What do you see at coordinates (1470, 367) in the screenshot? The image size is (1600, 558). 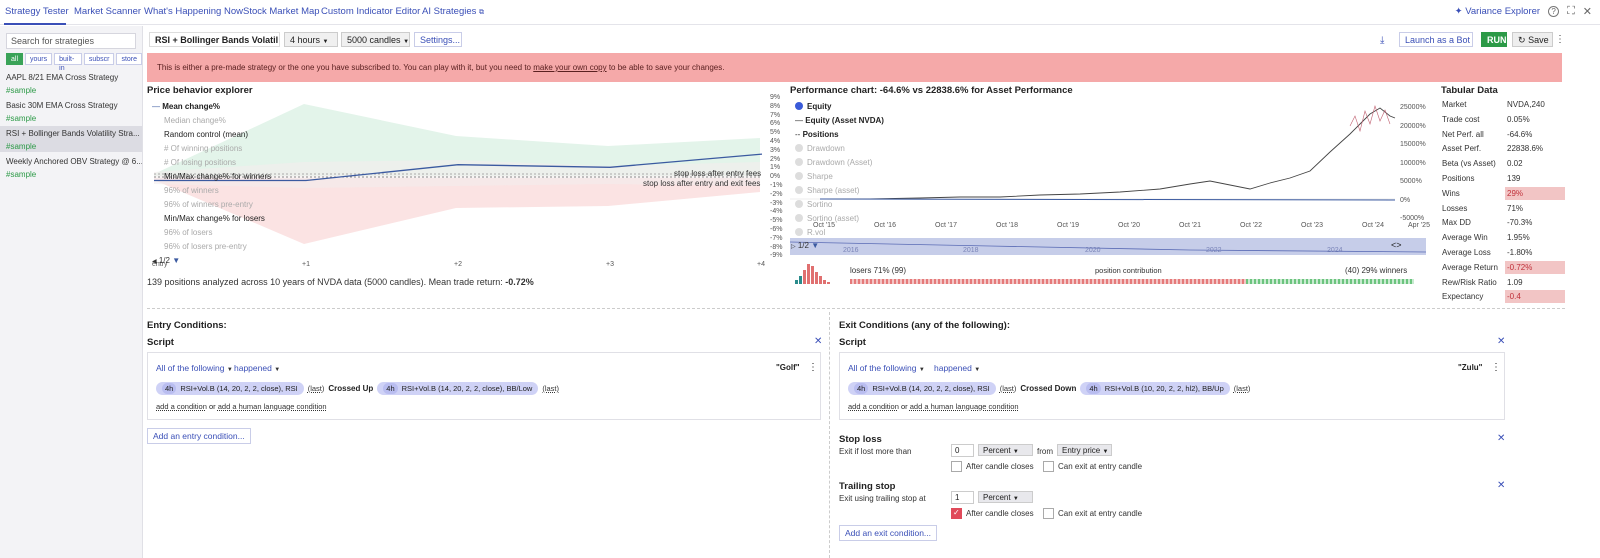 I see `condition-name: "Zulu"` at bounding box center [1470, 367].